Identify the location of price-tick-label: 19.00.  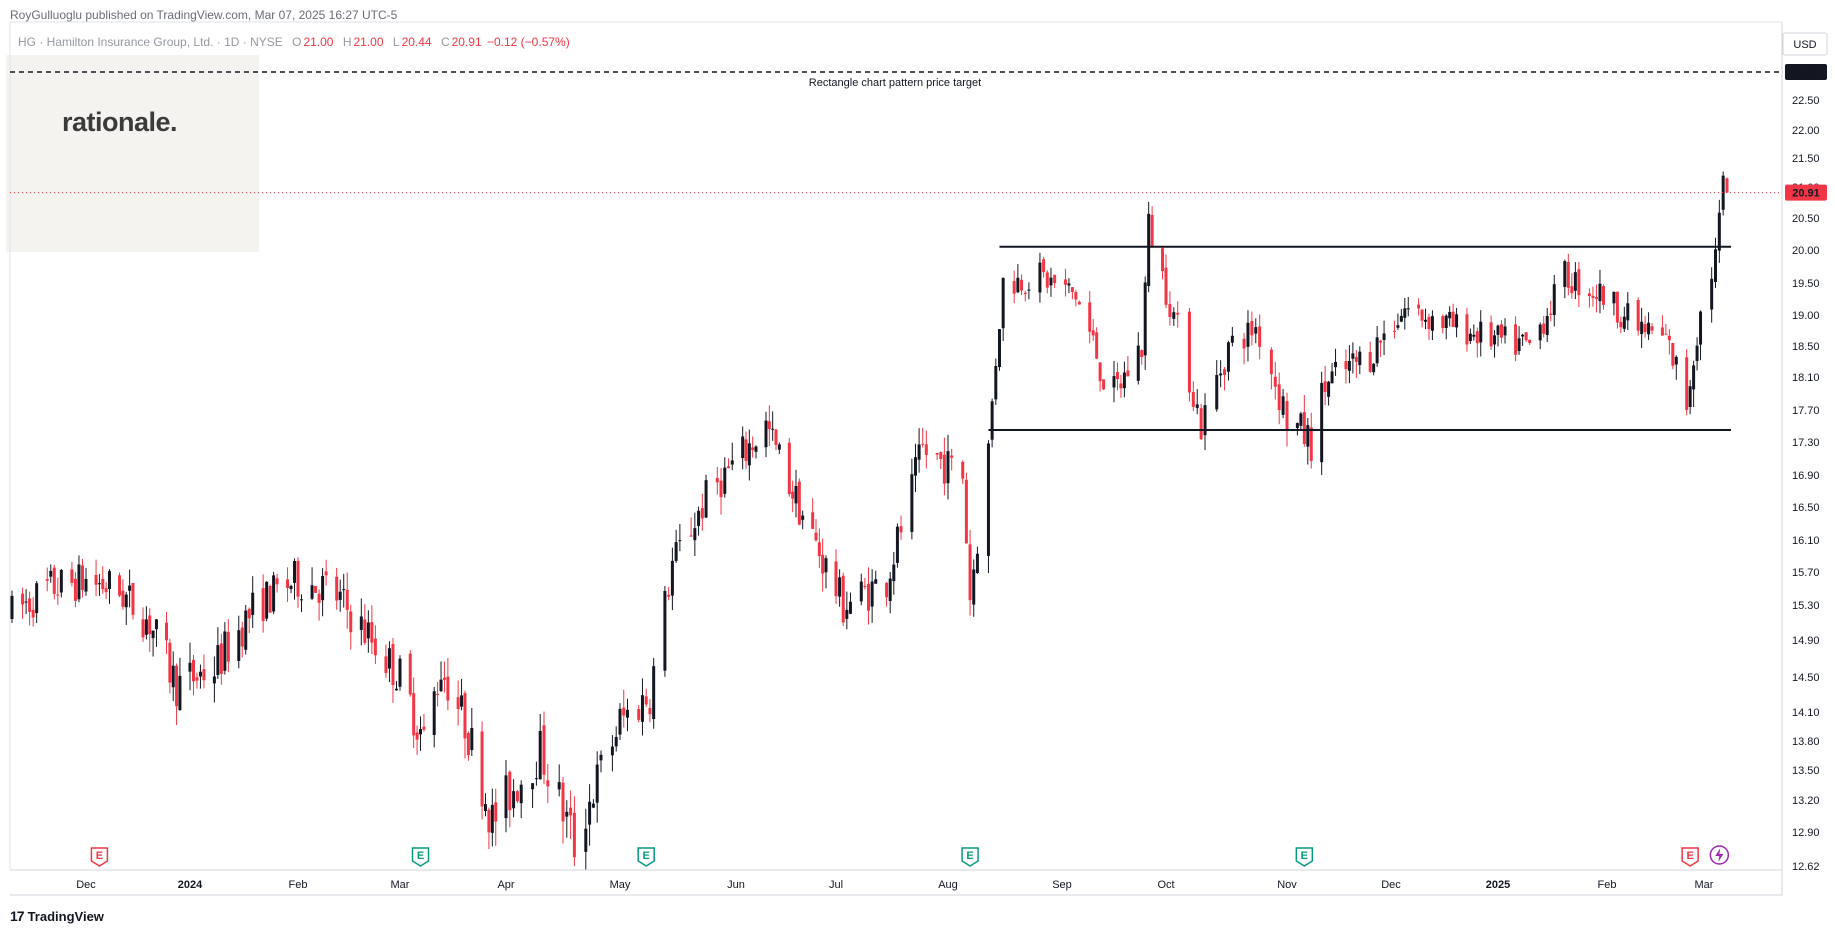
(1806, 316).